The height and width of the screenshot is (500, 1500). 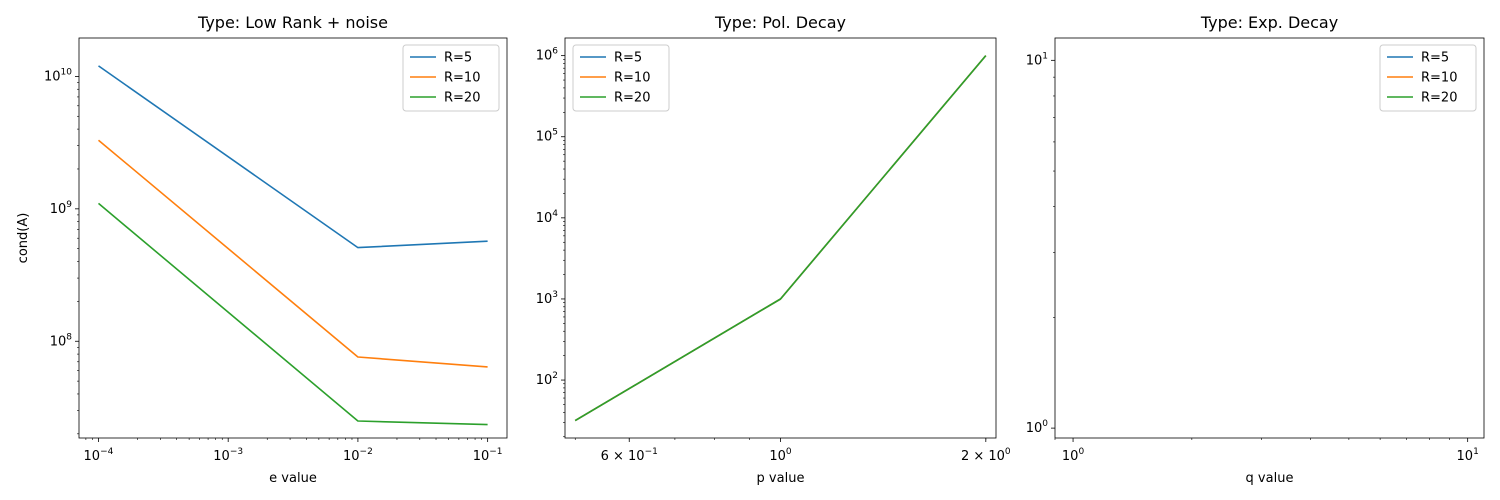 What do you see at coordinates (1269, 22) in the screenshot?
I see `chart-title: Type: Exp. Decay` at bounding box center [1269, 22].